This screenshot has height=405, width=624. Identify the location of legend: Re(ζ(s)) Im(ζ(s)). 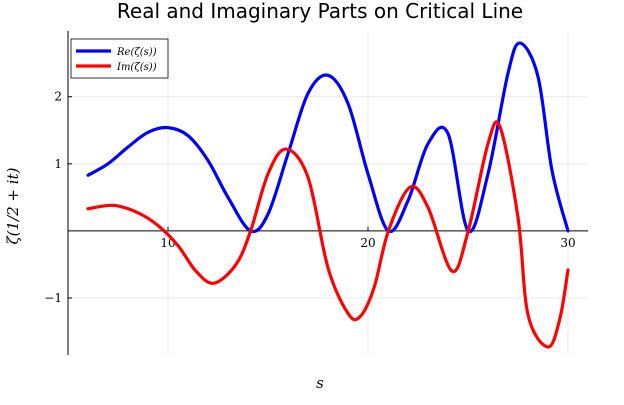
(119, 58).